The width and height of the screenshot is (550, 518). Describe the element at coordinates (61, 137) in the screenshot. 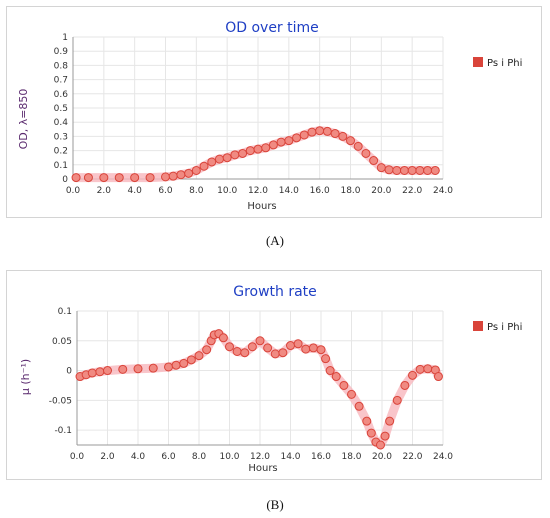

I see `y-tick-label: 0.3` at that location.